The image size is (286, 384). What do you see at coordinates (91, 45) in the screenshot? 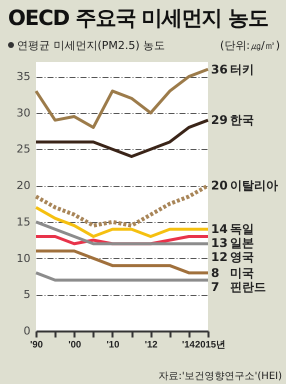
I see `chart-subtitle: 연평균 미세먼지(PM2.5) 농도` at bounding box center [91, 45].